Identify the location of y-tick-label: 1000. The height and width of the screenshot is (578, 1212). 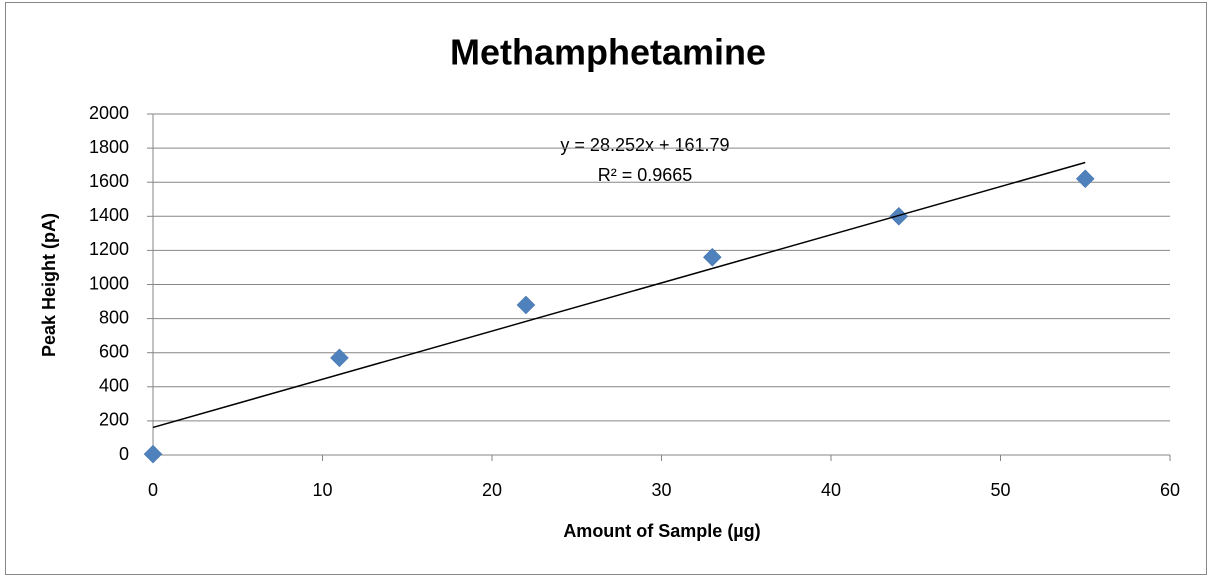
(109, 283).